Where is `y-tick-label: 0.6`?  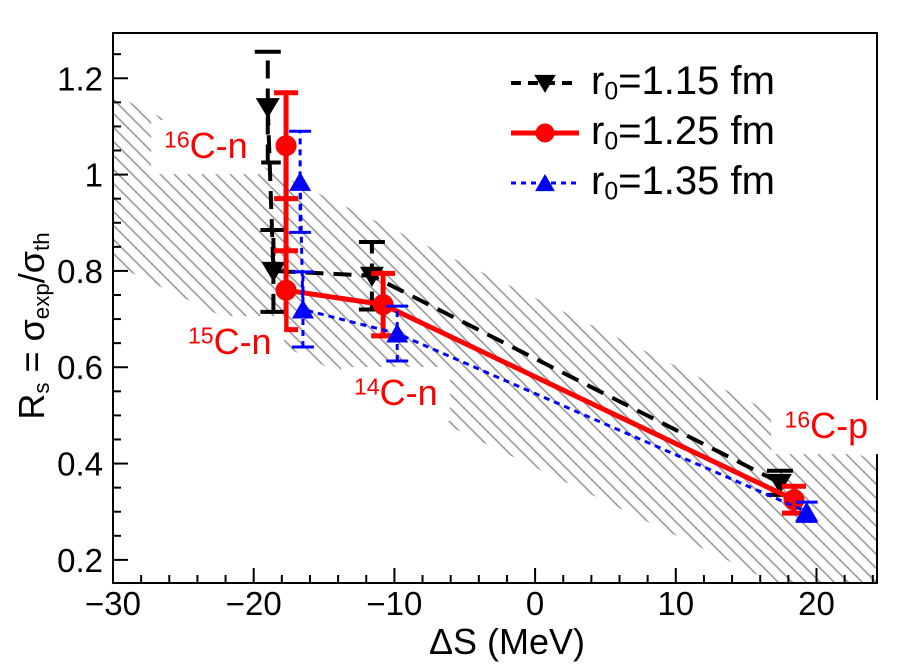
y-tick-label: 0.6 is located at coordinates (80, 367).